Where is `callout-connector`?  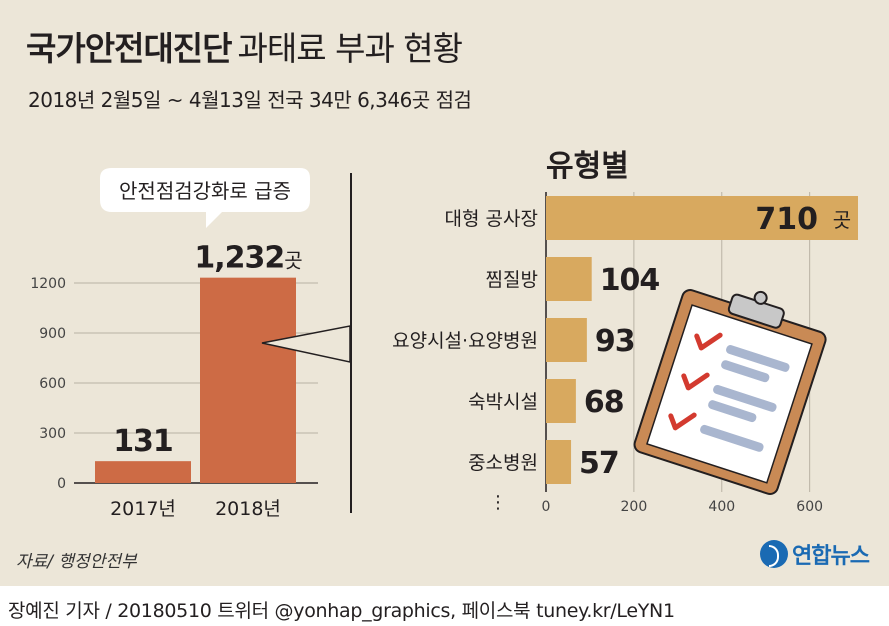 callout-connector is located at coordinates (305, 344).